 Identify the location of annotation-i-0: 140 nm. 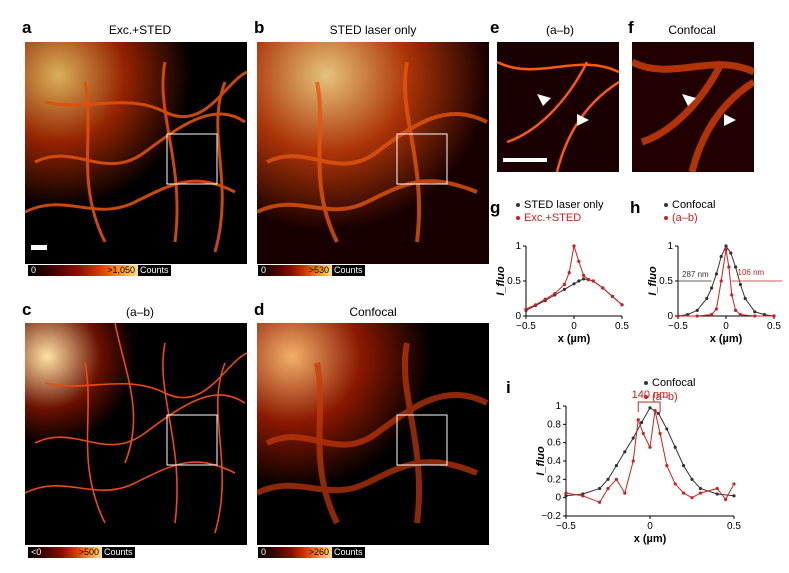
(650, 395).